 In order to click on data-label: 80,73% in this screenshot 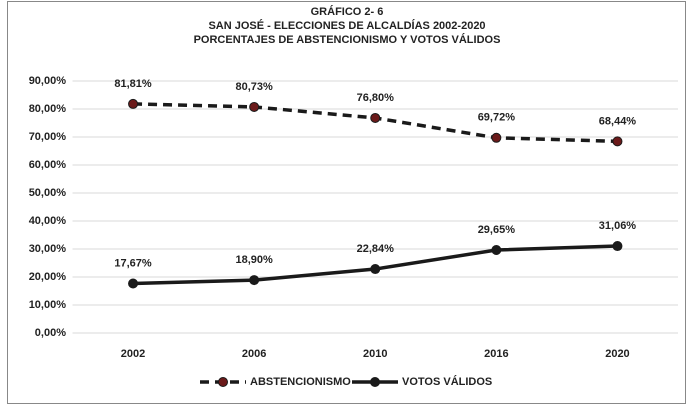, I will do `click(254, 87)`.